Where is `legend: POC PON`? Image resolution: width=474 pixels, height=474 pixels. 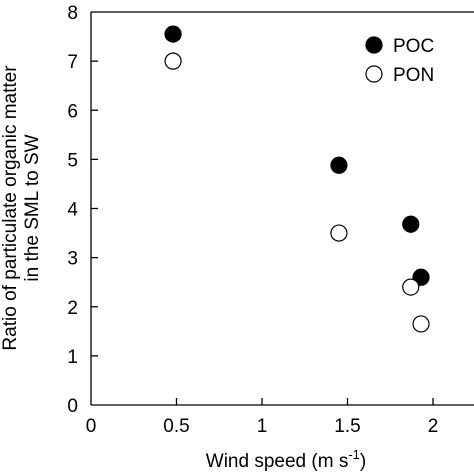
legend: POC PON is located at coordinates (399, 61).